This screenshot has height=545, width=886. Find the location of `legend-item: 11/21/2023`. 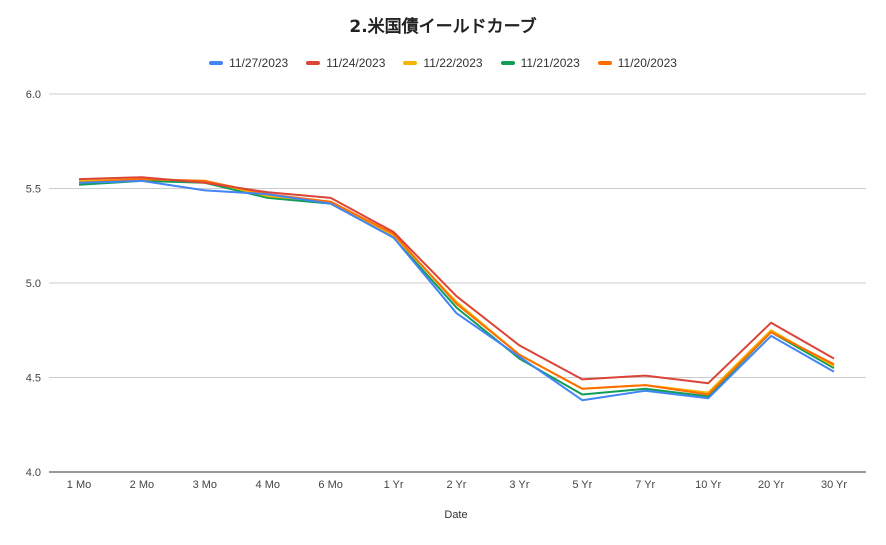

legend-item: 11/21/2023 is located at coordinates (540, 63).